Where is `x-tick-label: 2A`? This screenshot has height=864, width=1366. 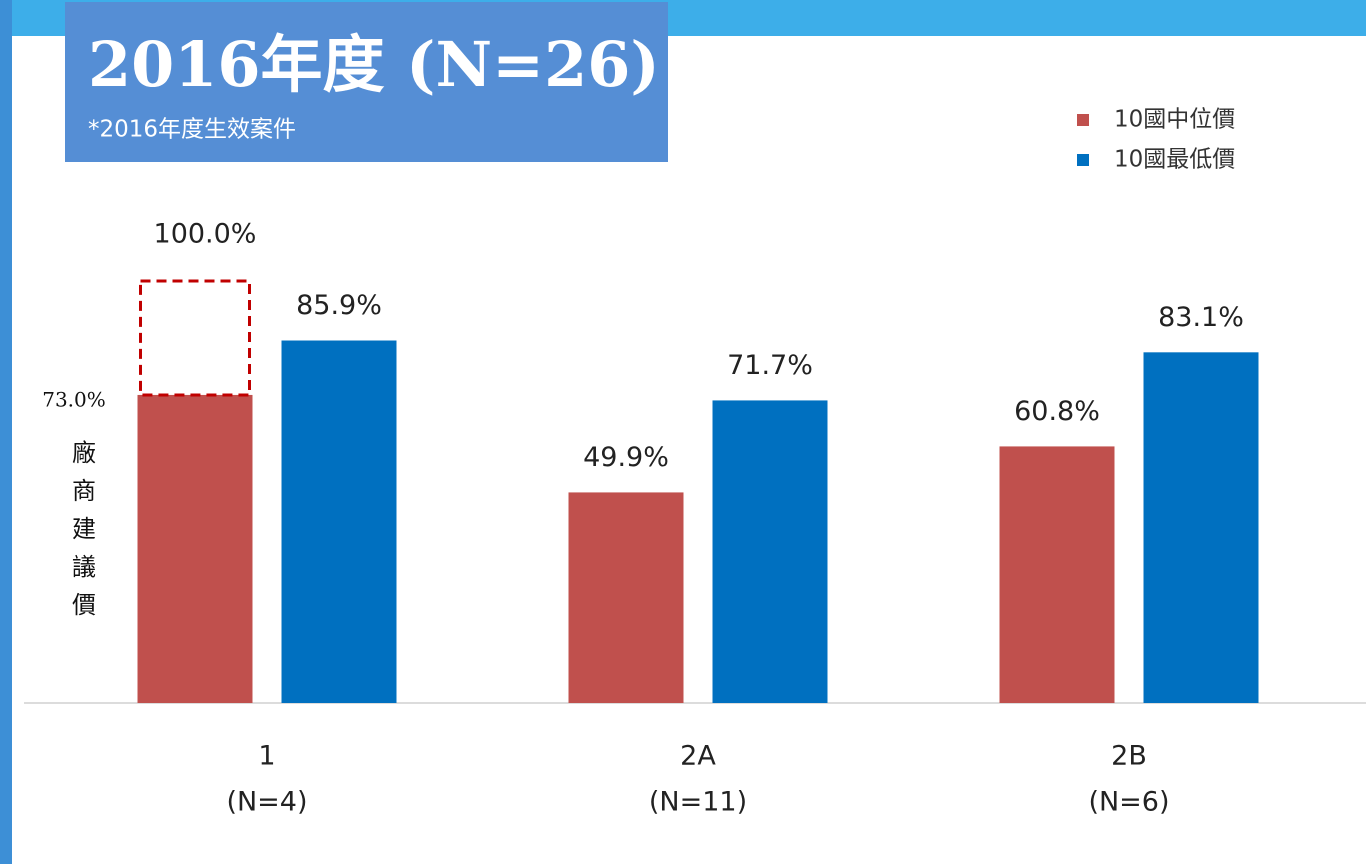
x-tick-label: 2A is located at coordinates (698, 756).